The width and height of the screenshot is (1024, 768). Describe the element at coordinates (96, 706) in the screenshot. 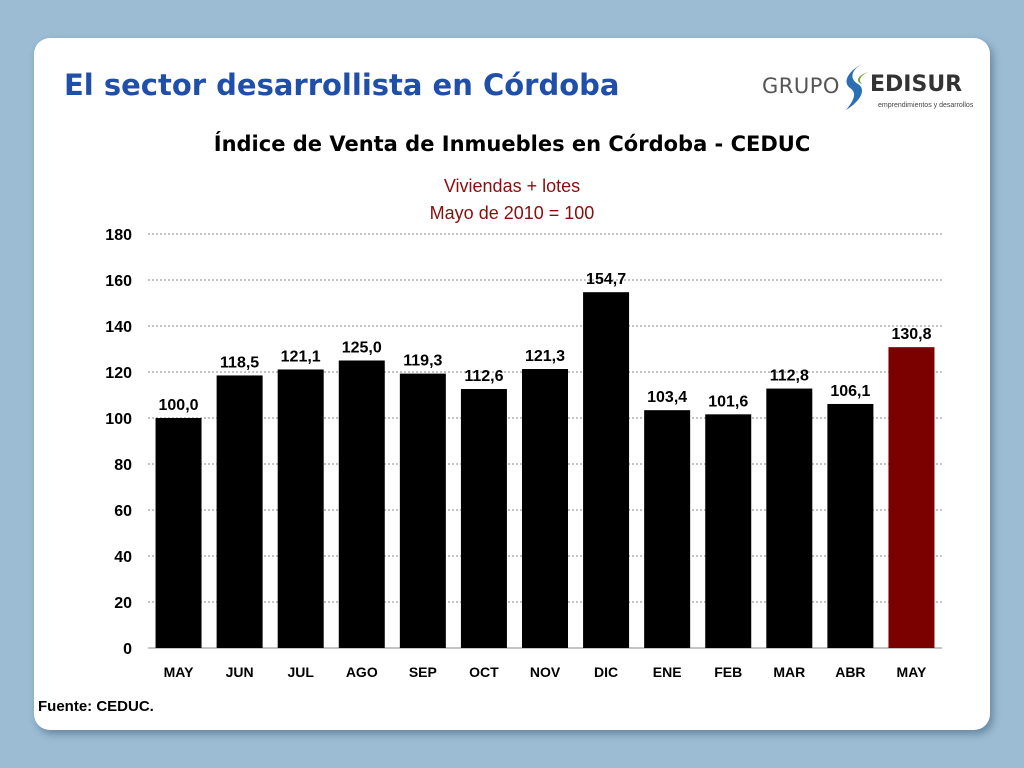

I see `source-note: Fuente: CEDUC.` at that location.